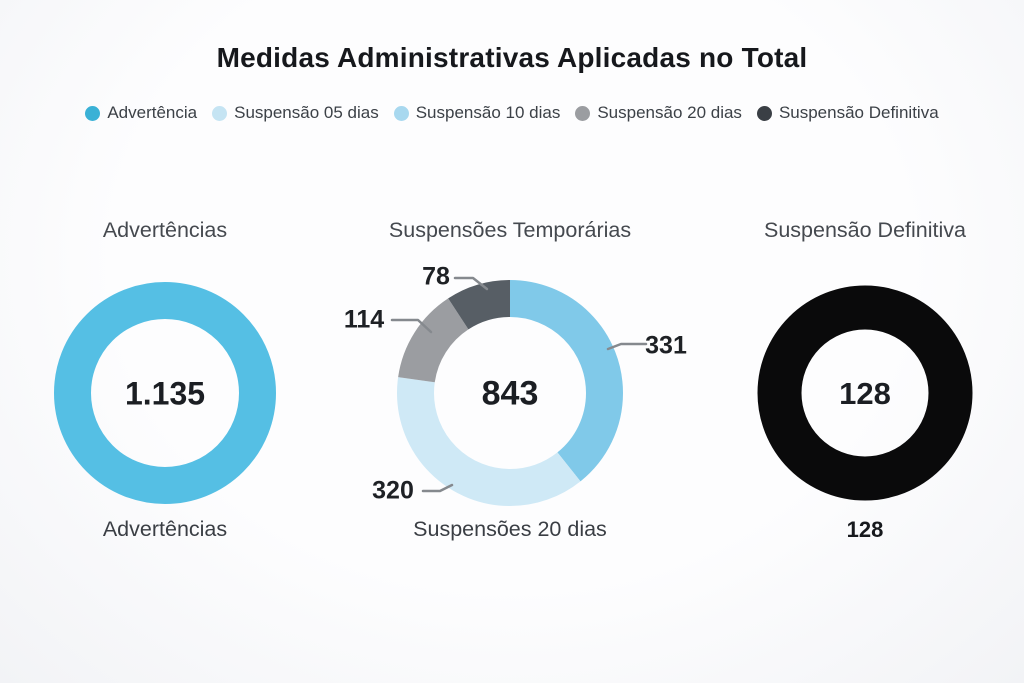  I want to click on panel-title: Advertências, so click(165, 230).